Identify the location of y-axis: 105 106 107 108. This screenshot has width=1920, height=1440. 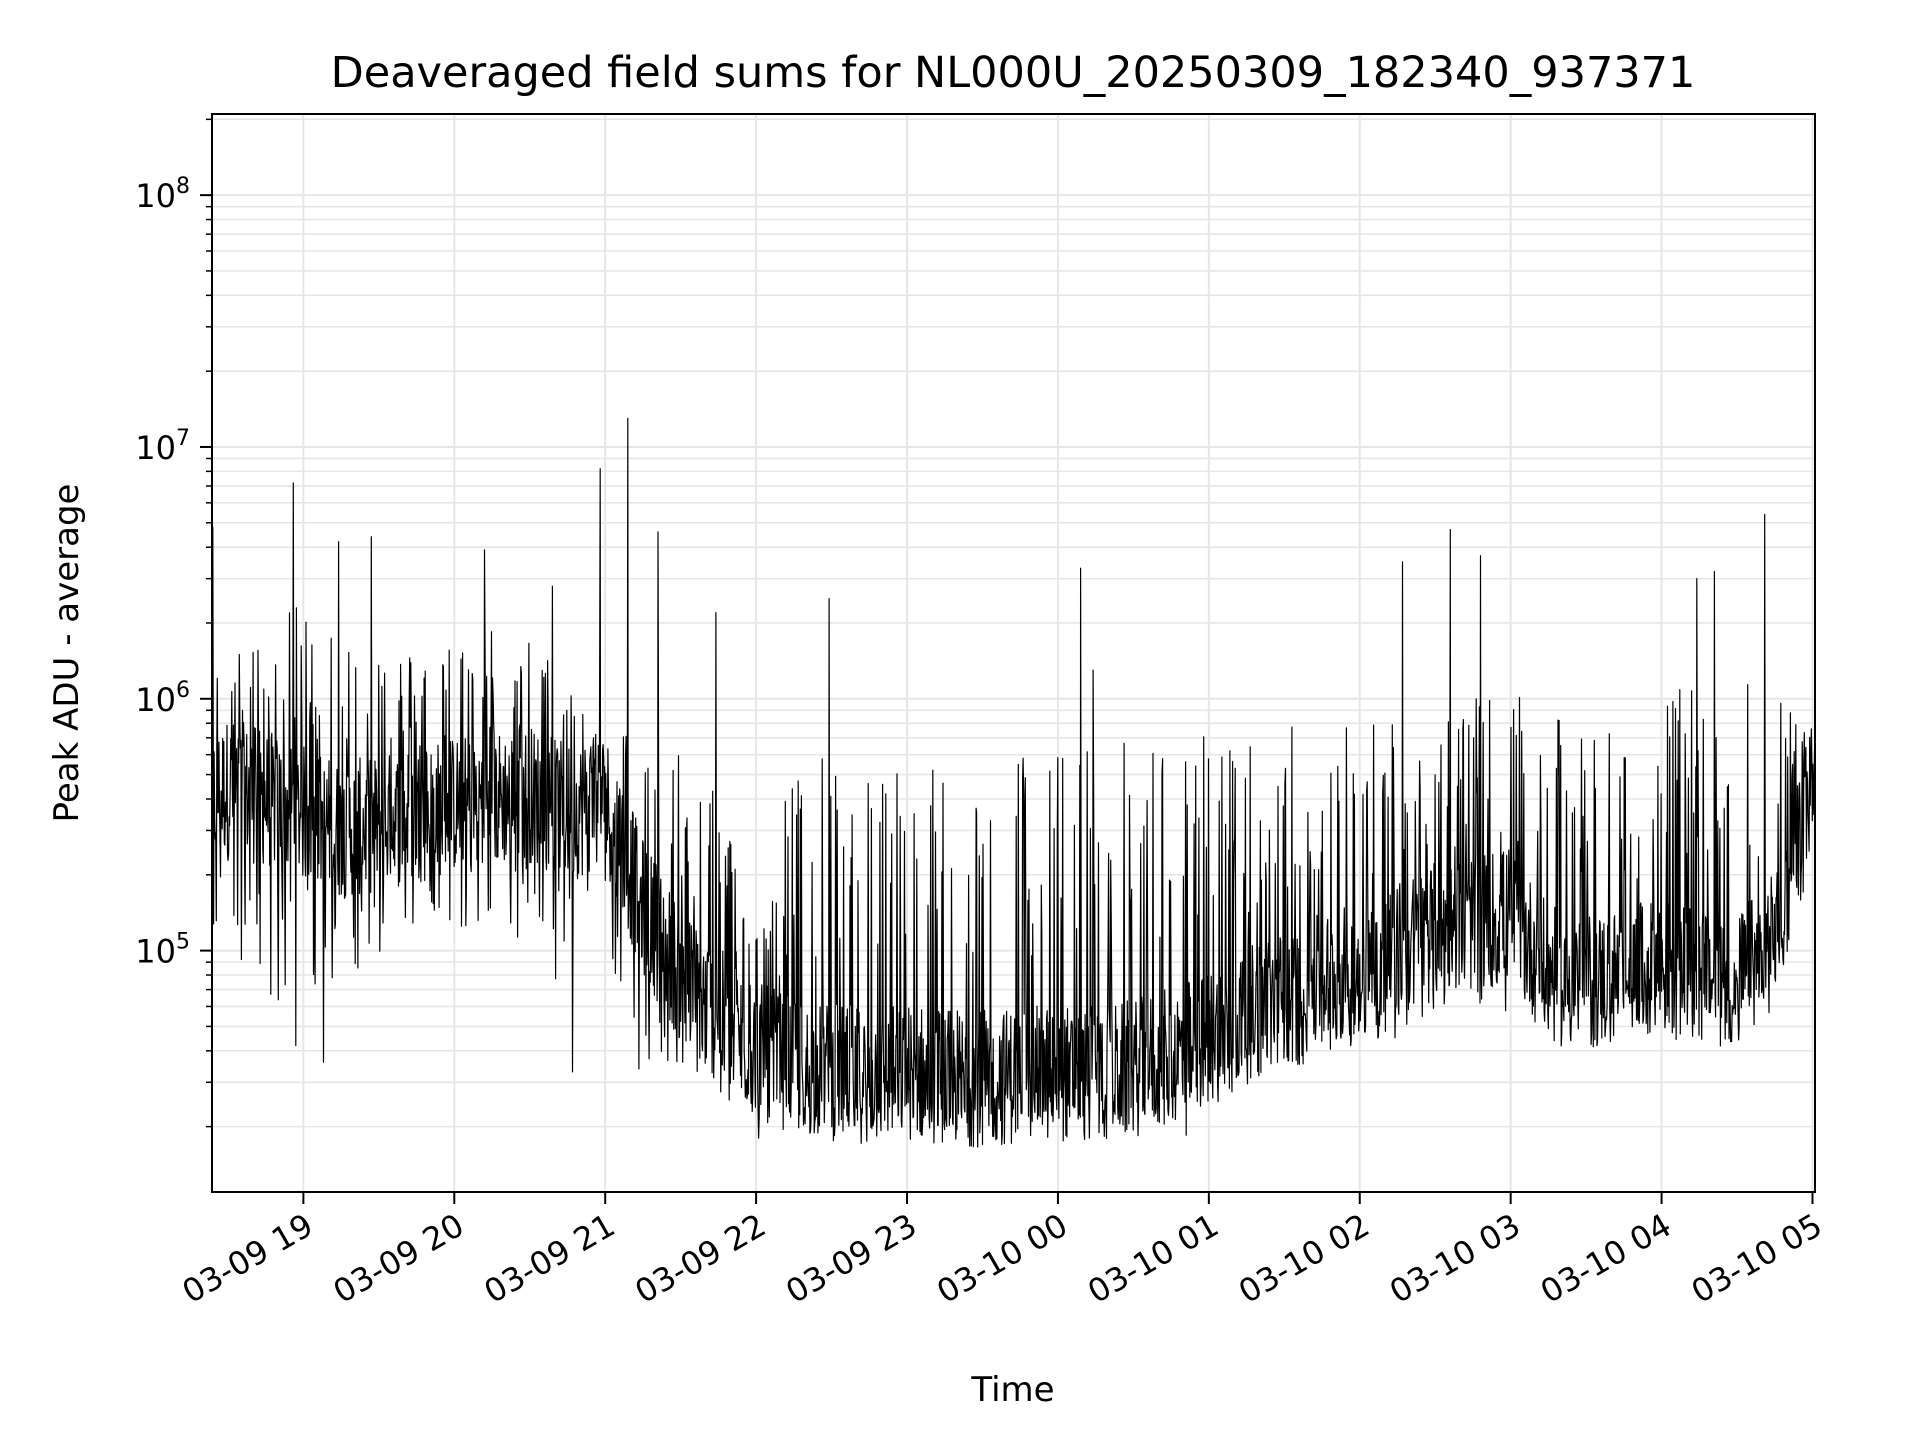
(173, 623).